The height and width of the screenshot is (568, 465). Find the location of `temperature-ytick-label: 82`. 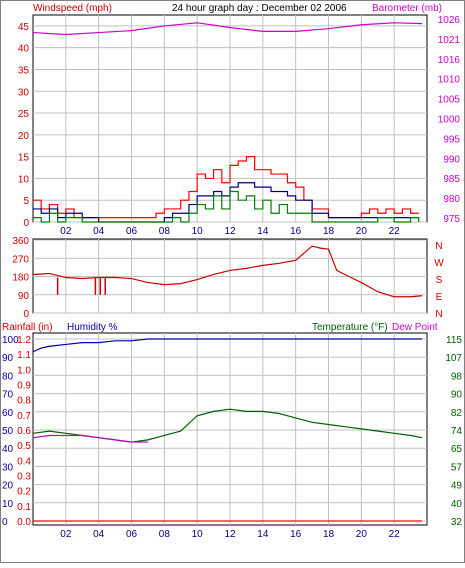

temperature-ytick-label: 82 is located at coordinates (457, 413).